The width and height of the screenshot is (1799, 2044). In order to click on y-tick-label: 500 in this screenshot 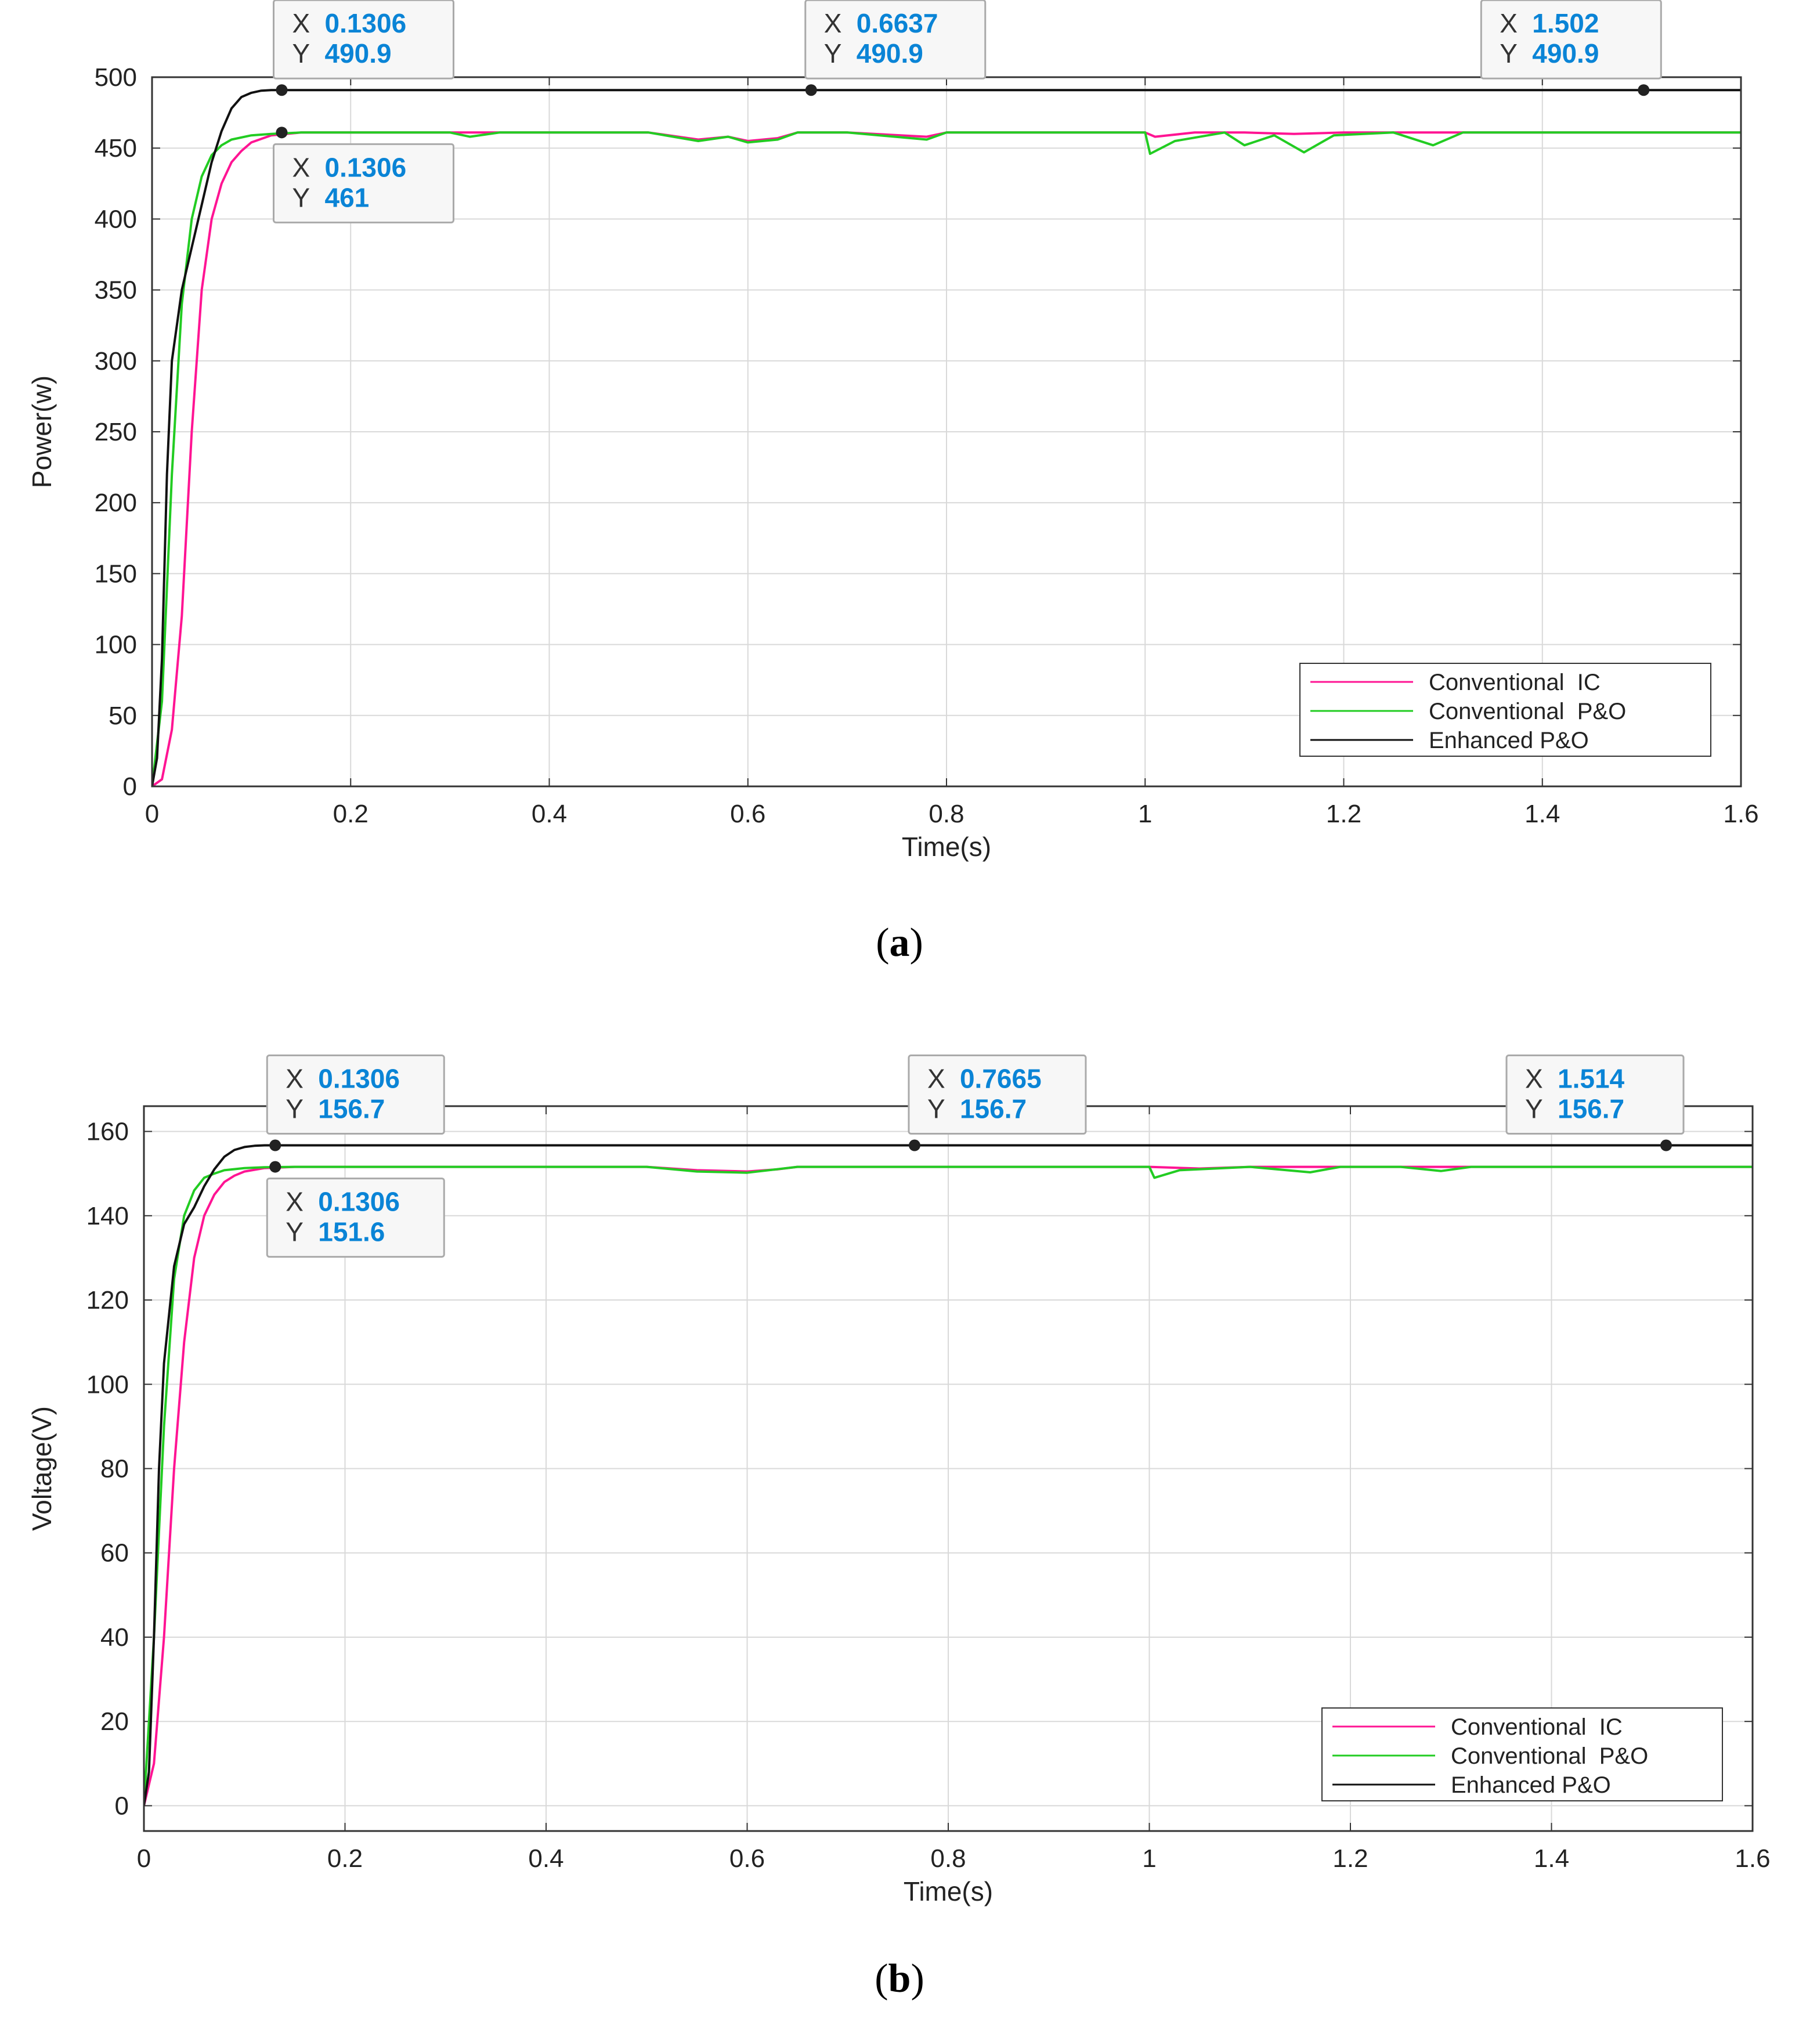, I will do `click(116, 78)`.